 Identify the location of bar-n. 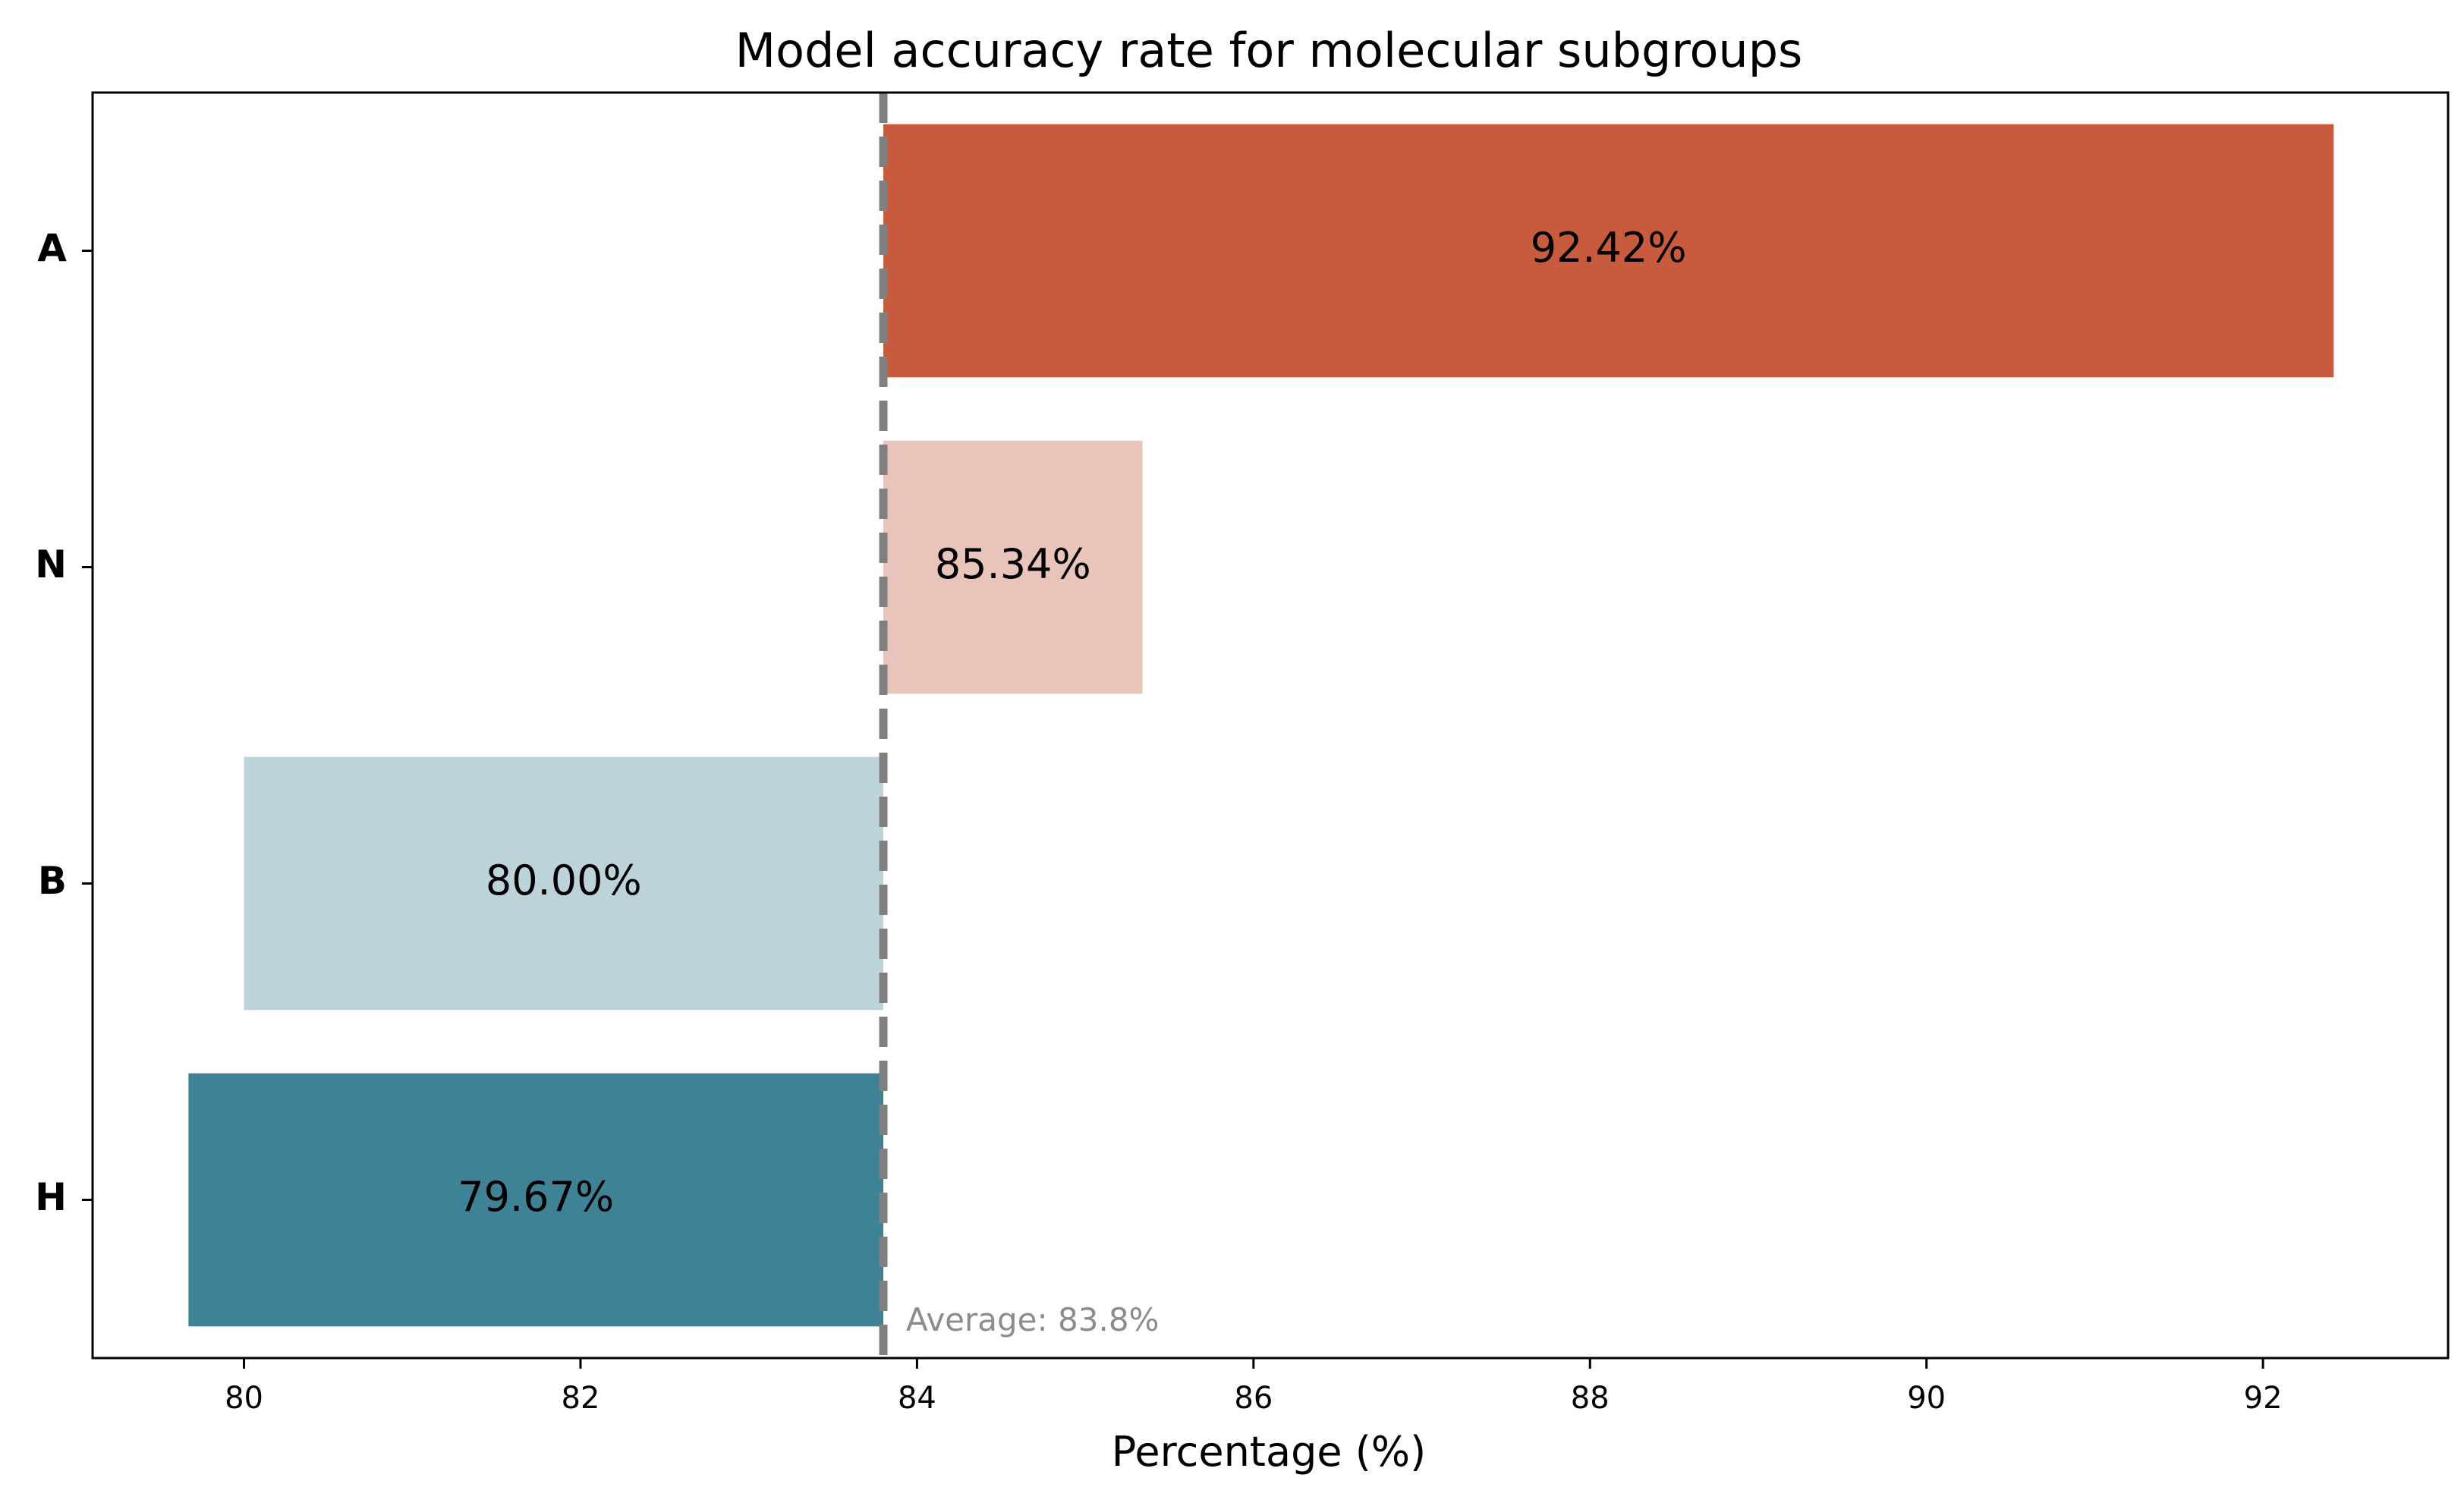
(1013, 567).